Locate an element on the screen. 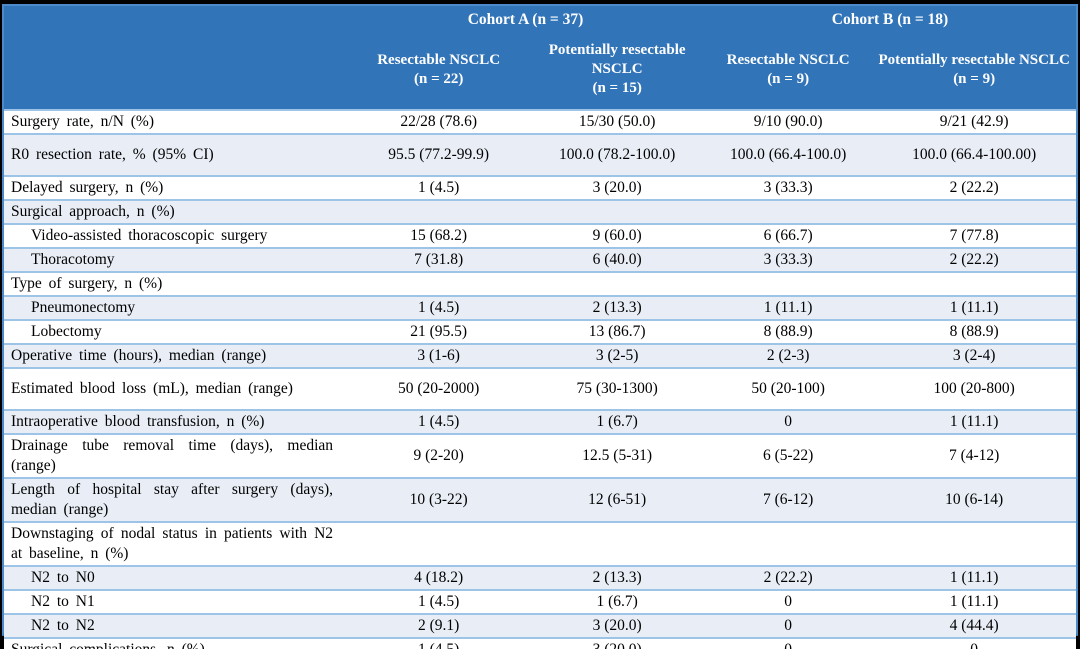 Image resolution: width=1080 pixels, height=649 pixels. row-label: Surgical approach, n (%) is located at coordinates (93, 211).